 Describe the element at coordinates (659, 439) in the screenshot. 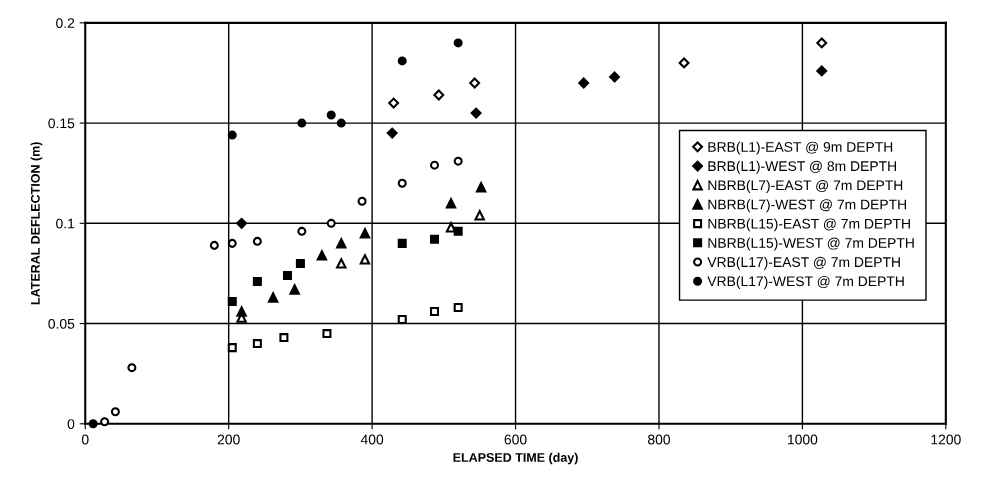

I see `x-tick-label: 800` at that location.